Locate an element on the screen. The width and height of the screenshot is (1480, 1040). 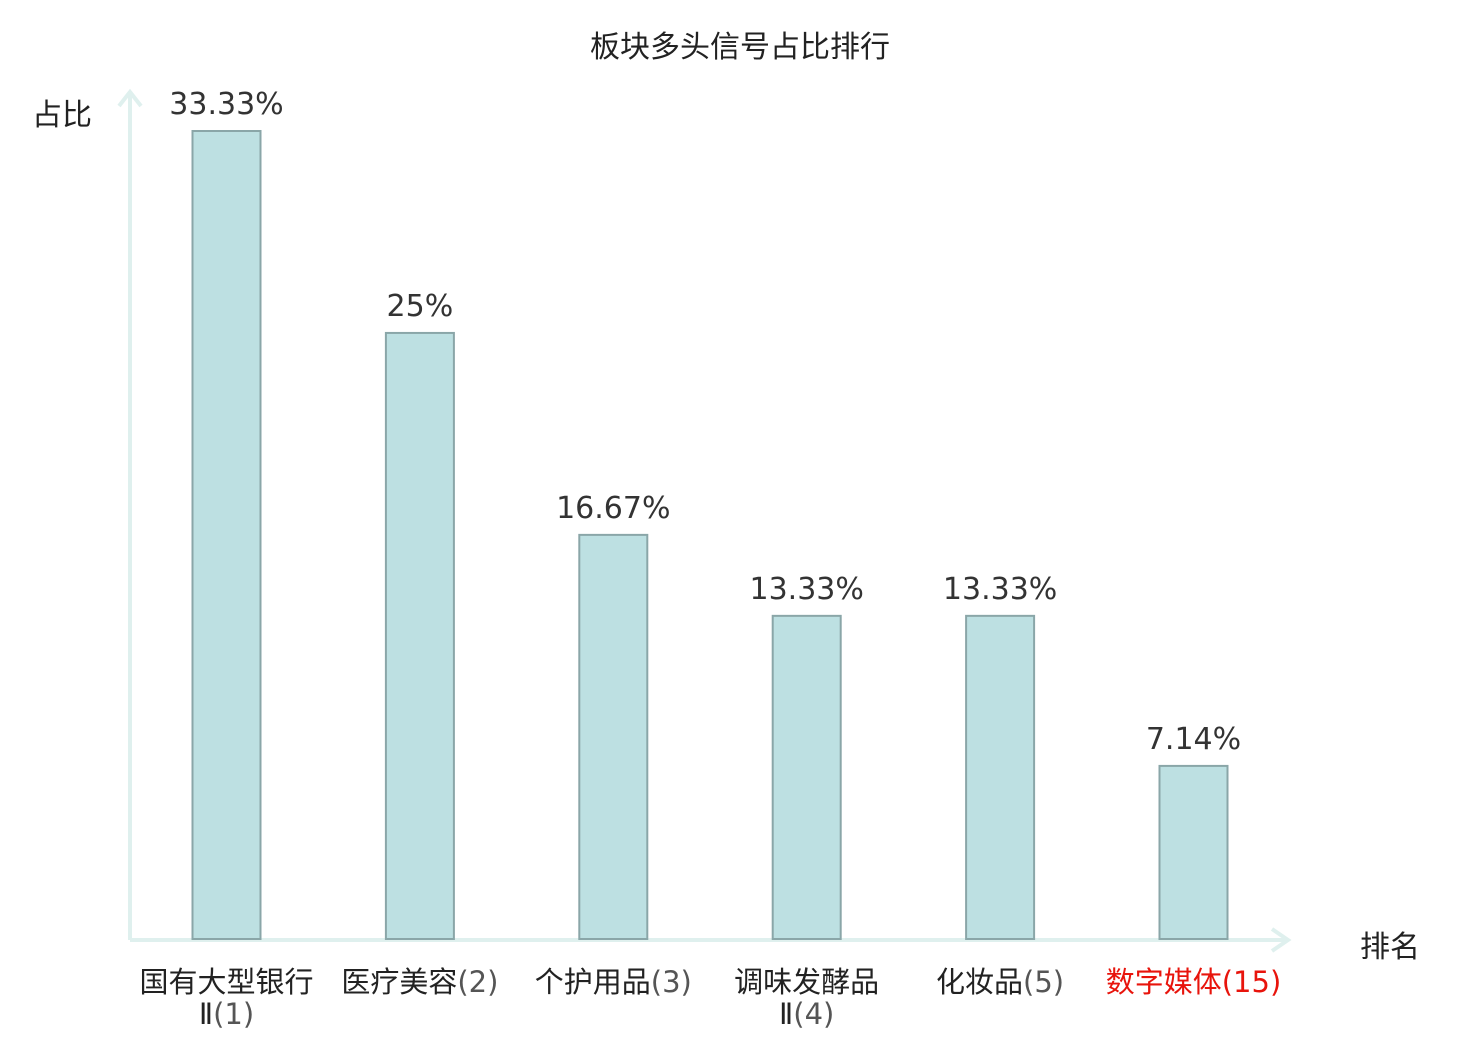
category-rank: (4) is located at coordinates (814, 1014).